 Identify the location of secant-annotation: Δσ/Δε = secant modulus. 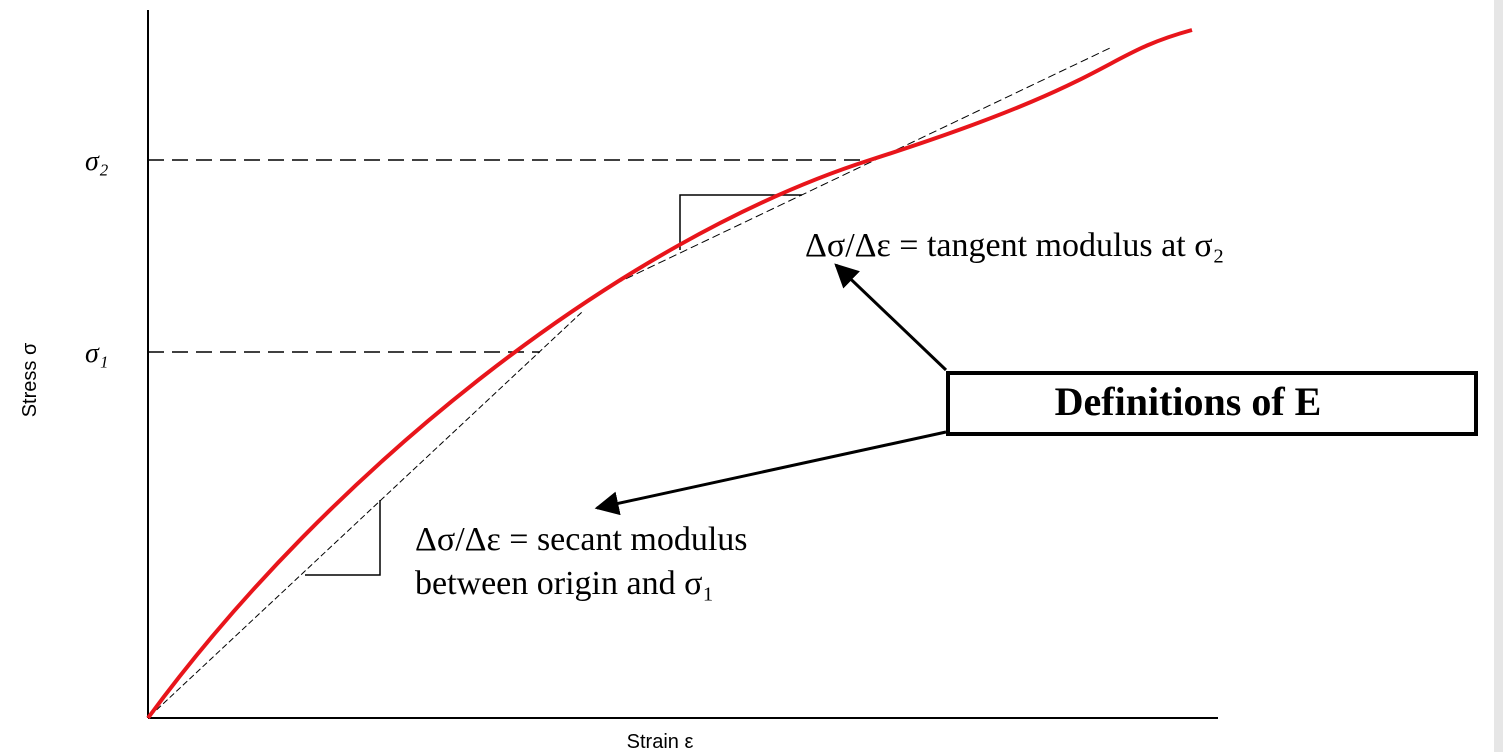
(581, 539).